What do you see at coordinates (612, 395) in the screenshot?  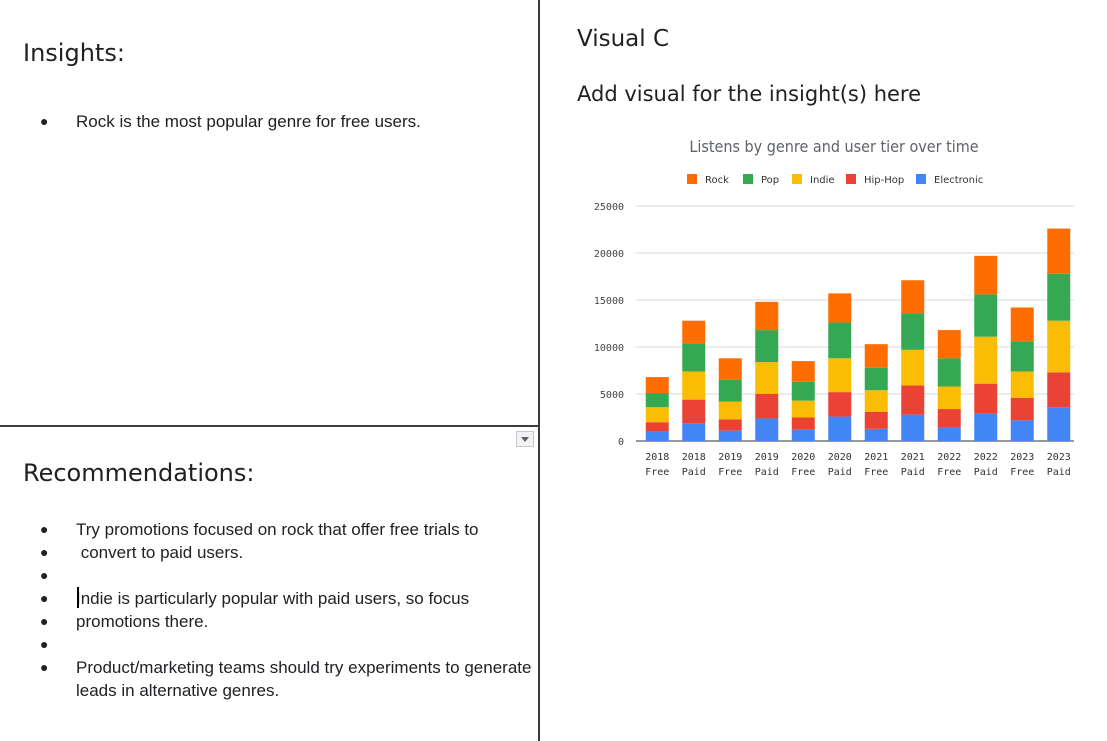 I see `y-tick-label: 5000` at bounding box center [612, 395].